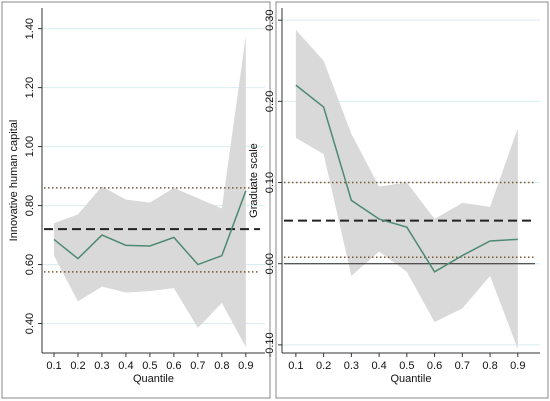 The image size is (550, 401). Describe the element at coordinates (30, 323) in the screenshot. I see `y-tick-label: 0.40` at that location.